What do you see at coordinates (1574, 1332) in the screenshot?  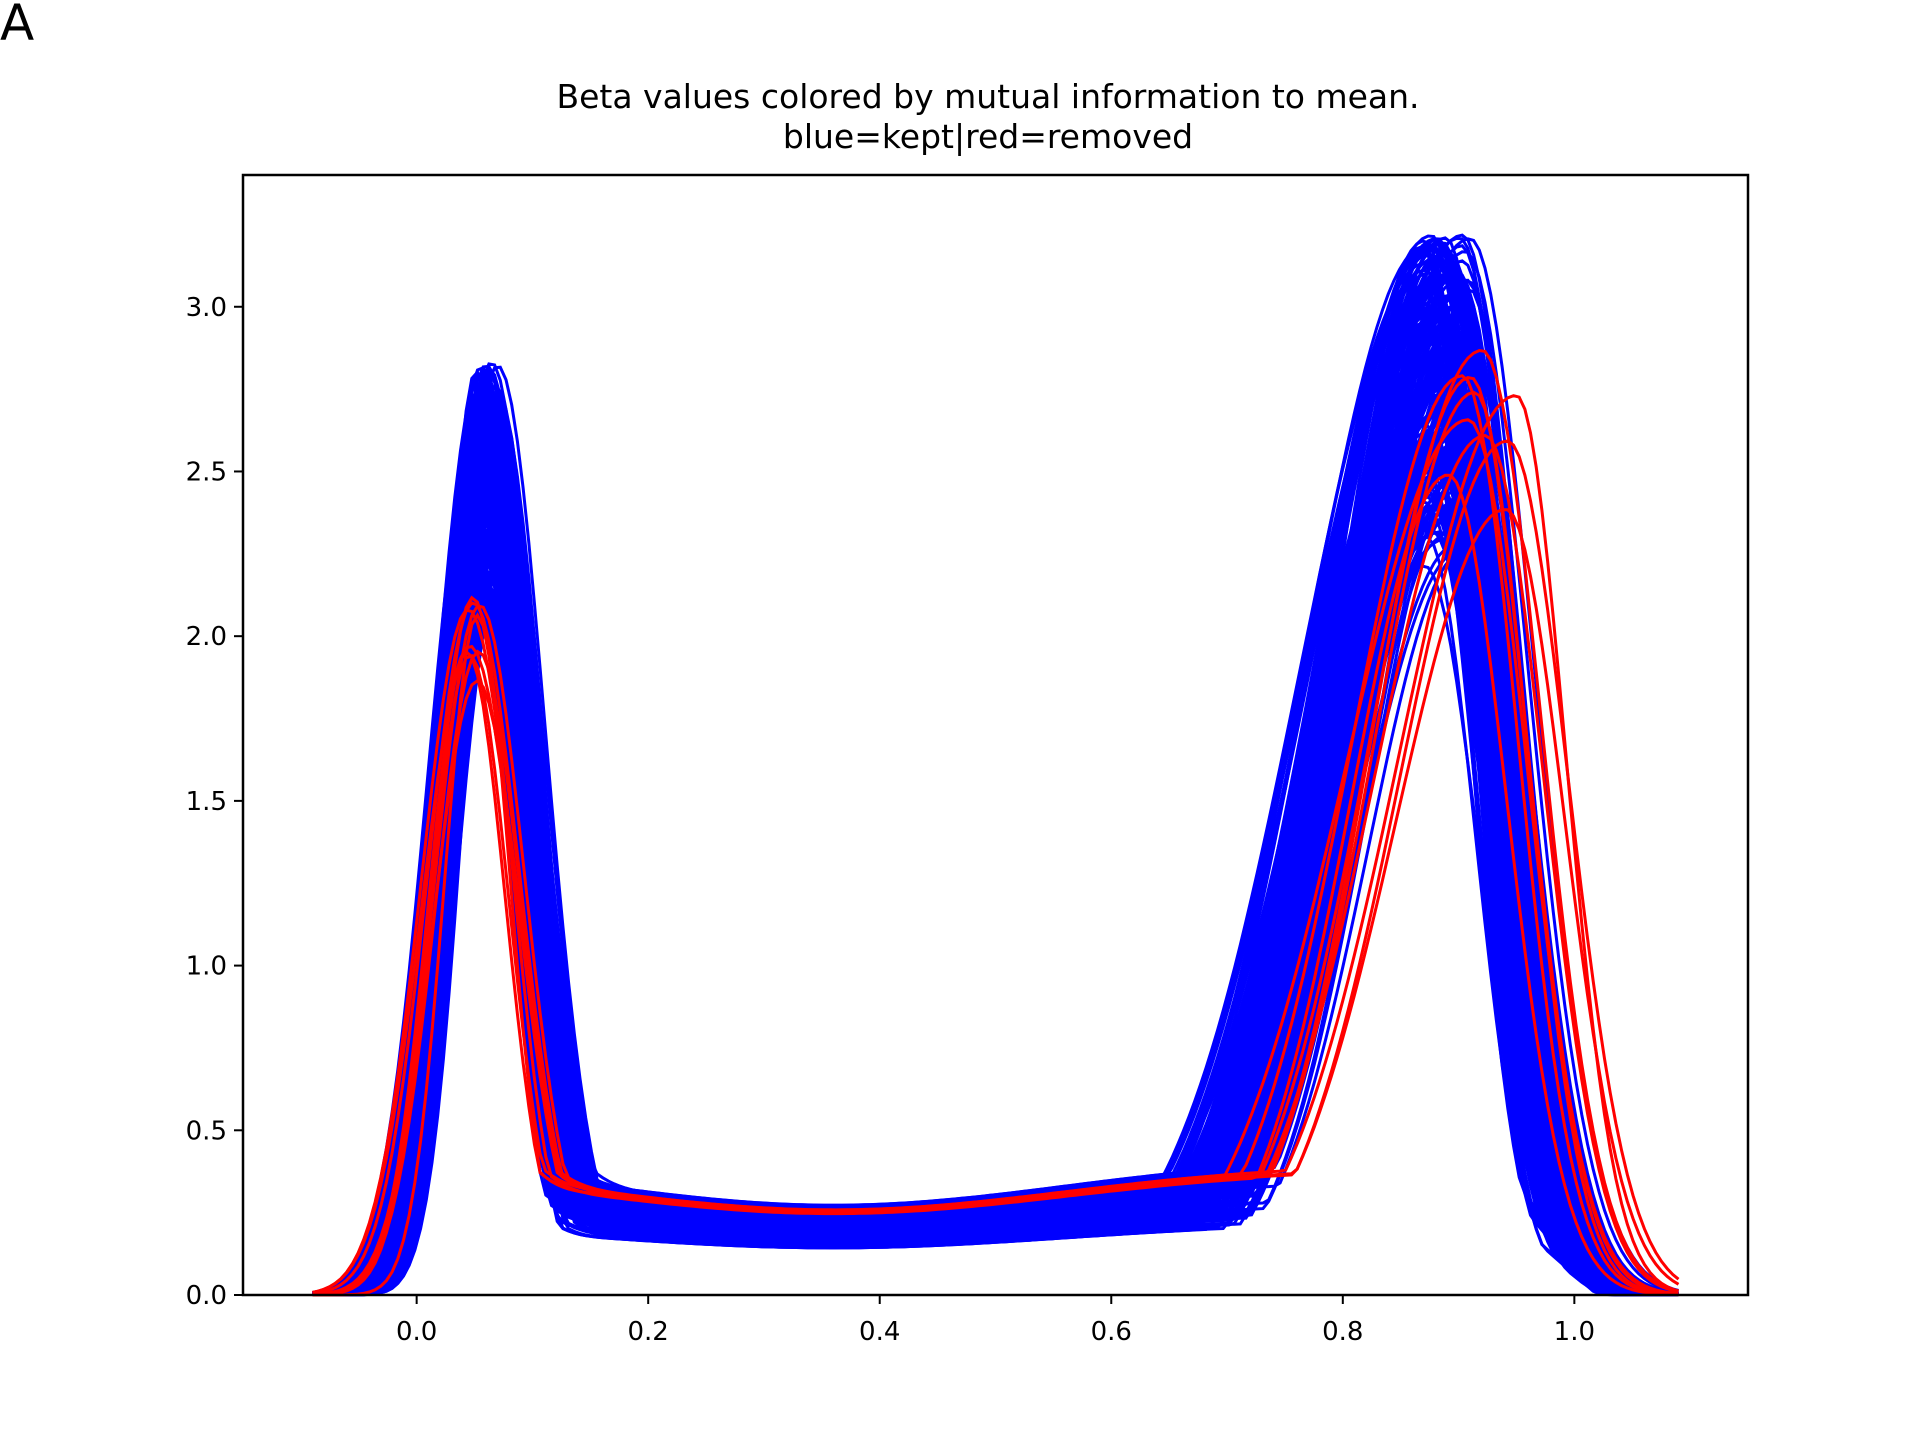 I see `x-tick-label: 1.0` at bounding box center [1574, 1332].